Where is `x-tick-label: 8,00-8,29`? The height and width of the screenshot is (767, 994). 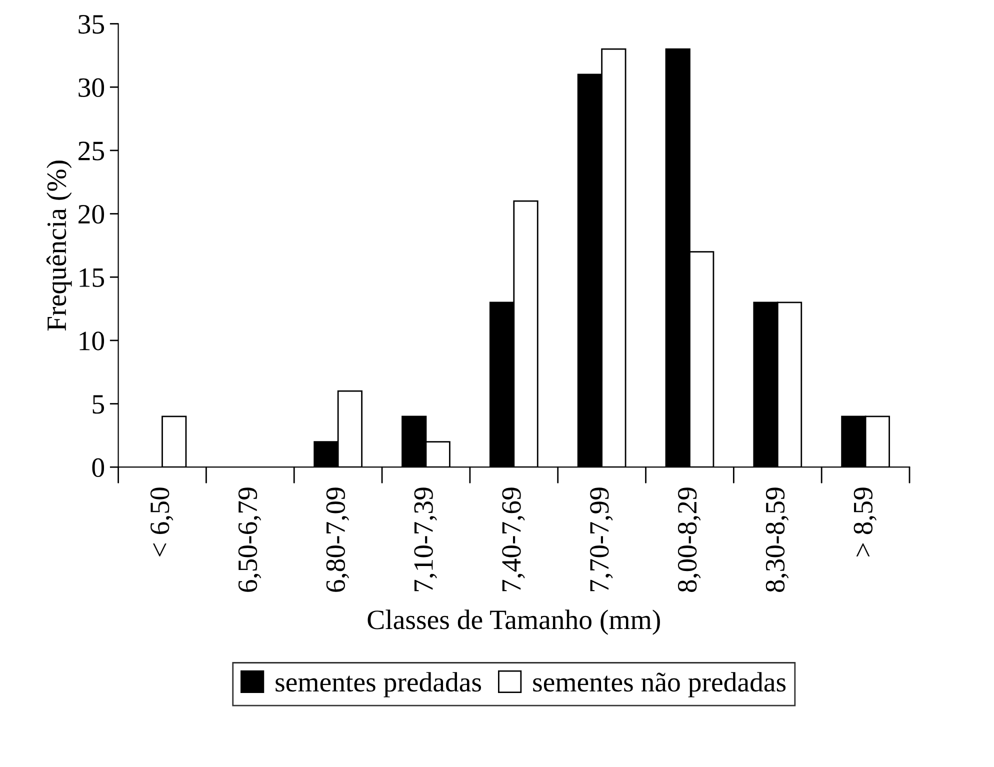
x-tick-label: 8,00-8,29 is located at coordinates (689, 540).